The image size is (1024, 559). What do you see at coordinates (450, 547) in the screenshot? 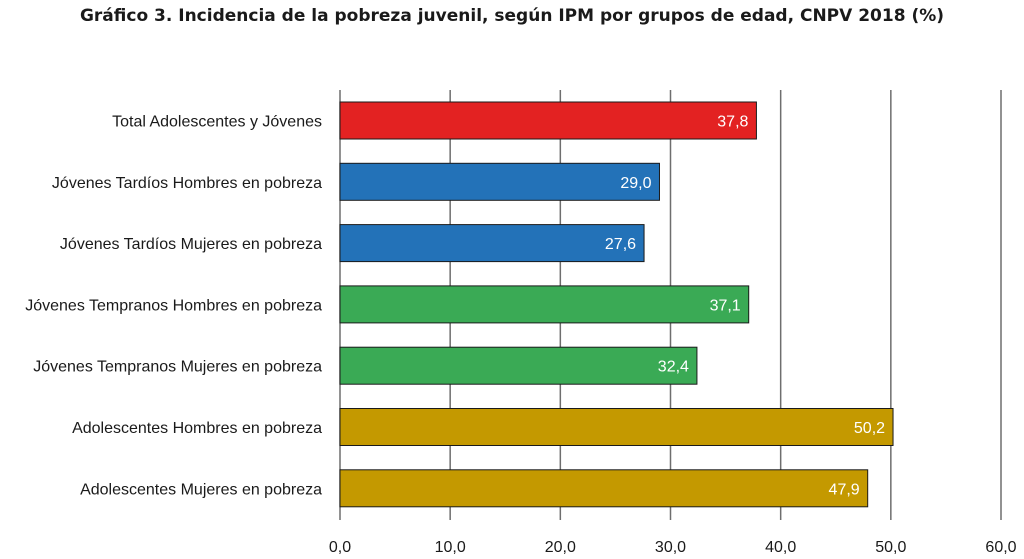
I see `x-tick-label: 10,0` at bounding box center [450, 547].